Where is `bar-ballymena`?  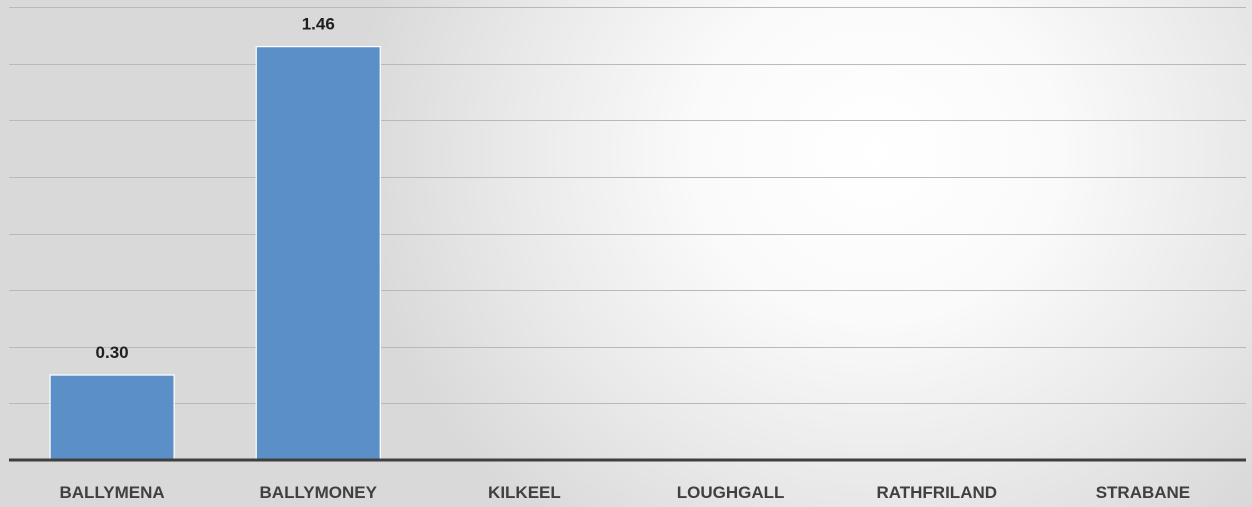
bar-ballymena is located at coordinates (112, 417).